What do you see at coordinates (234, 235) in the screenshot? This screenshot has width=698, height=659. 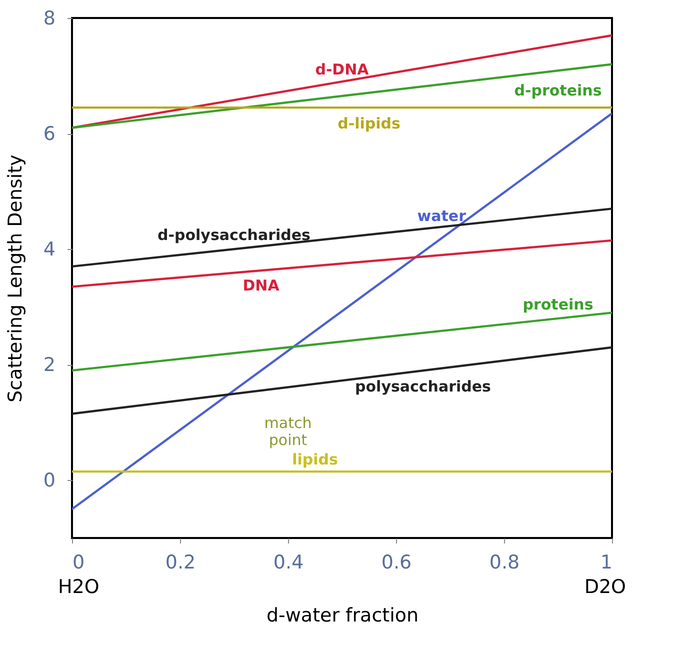 I see `series-label: d-polysaccharides` at bounding box center [234, 235].